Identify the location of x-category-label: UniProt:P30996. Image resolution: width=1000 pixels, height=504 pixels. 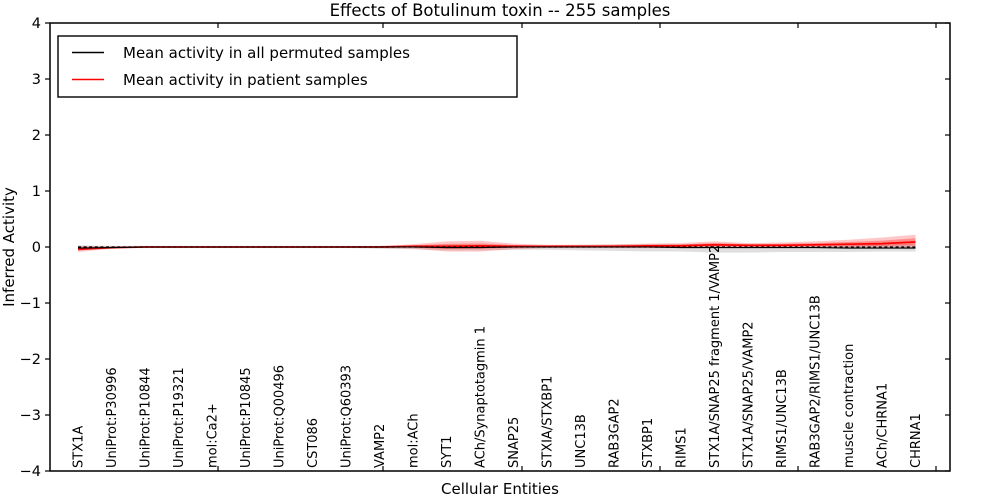
(112, 417).